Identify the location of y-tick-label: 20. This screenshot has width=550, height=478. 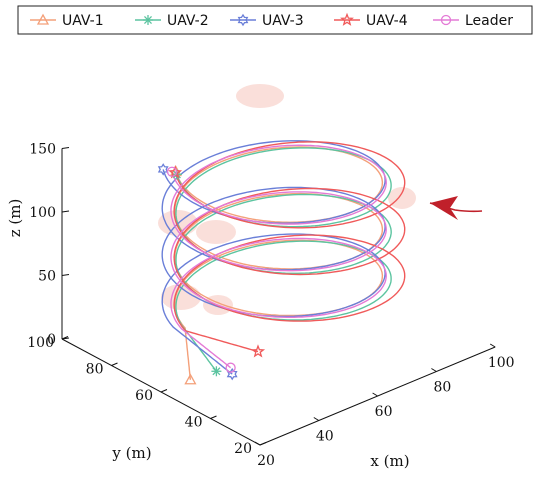
(243, 449).